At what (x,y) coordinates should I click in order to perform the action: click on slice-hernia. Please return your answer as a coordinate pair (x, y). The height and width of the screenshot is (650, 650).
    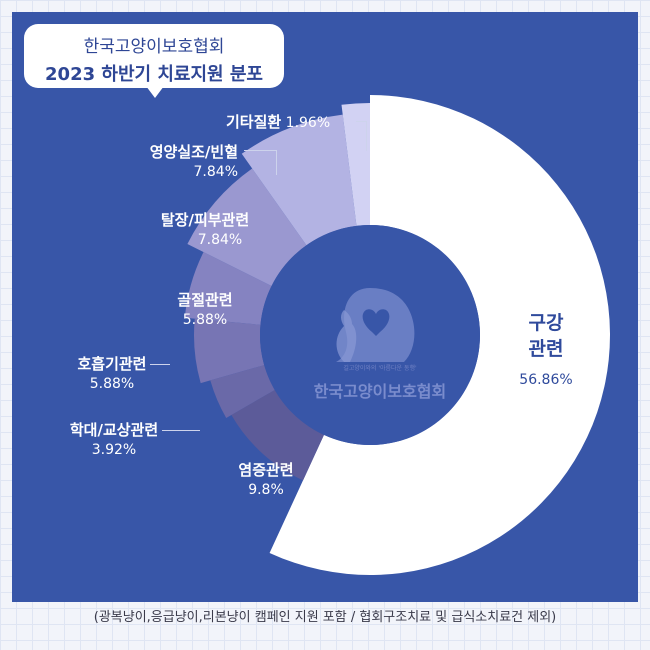
    Looking at the image, I should click on (247, 227).